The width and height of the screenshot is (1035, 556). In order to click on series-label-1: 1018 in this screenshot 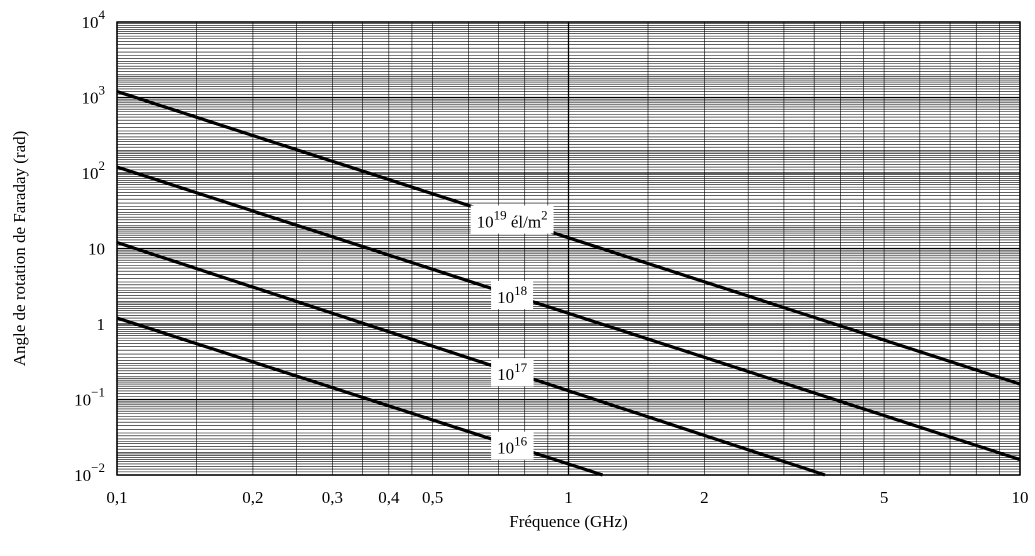, I will do `click(512, 295)`.